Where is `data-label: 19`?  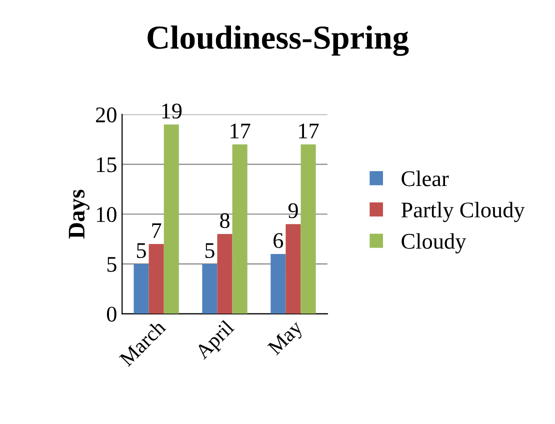
data-label: 19 is located at coordinates (172, 111).